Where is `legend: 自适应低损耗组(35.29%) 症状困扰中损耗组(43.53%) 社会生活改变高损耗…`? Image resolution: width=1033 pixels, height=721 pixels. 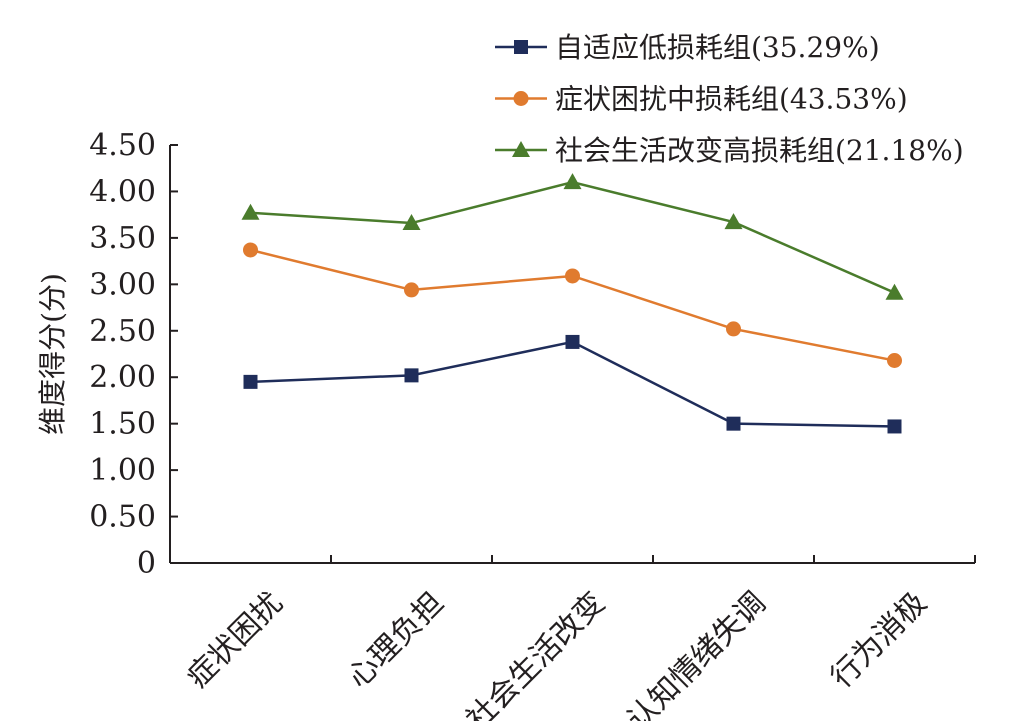
legend: 自适应低损耗组(35.29%) 症状困扰中损耗组(43.53%) 社会生活改变高损耗… is located at coordinates (729, 99).